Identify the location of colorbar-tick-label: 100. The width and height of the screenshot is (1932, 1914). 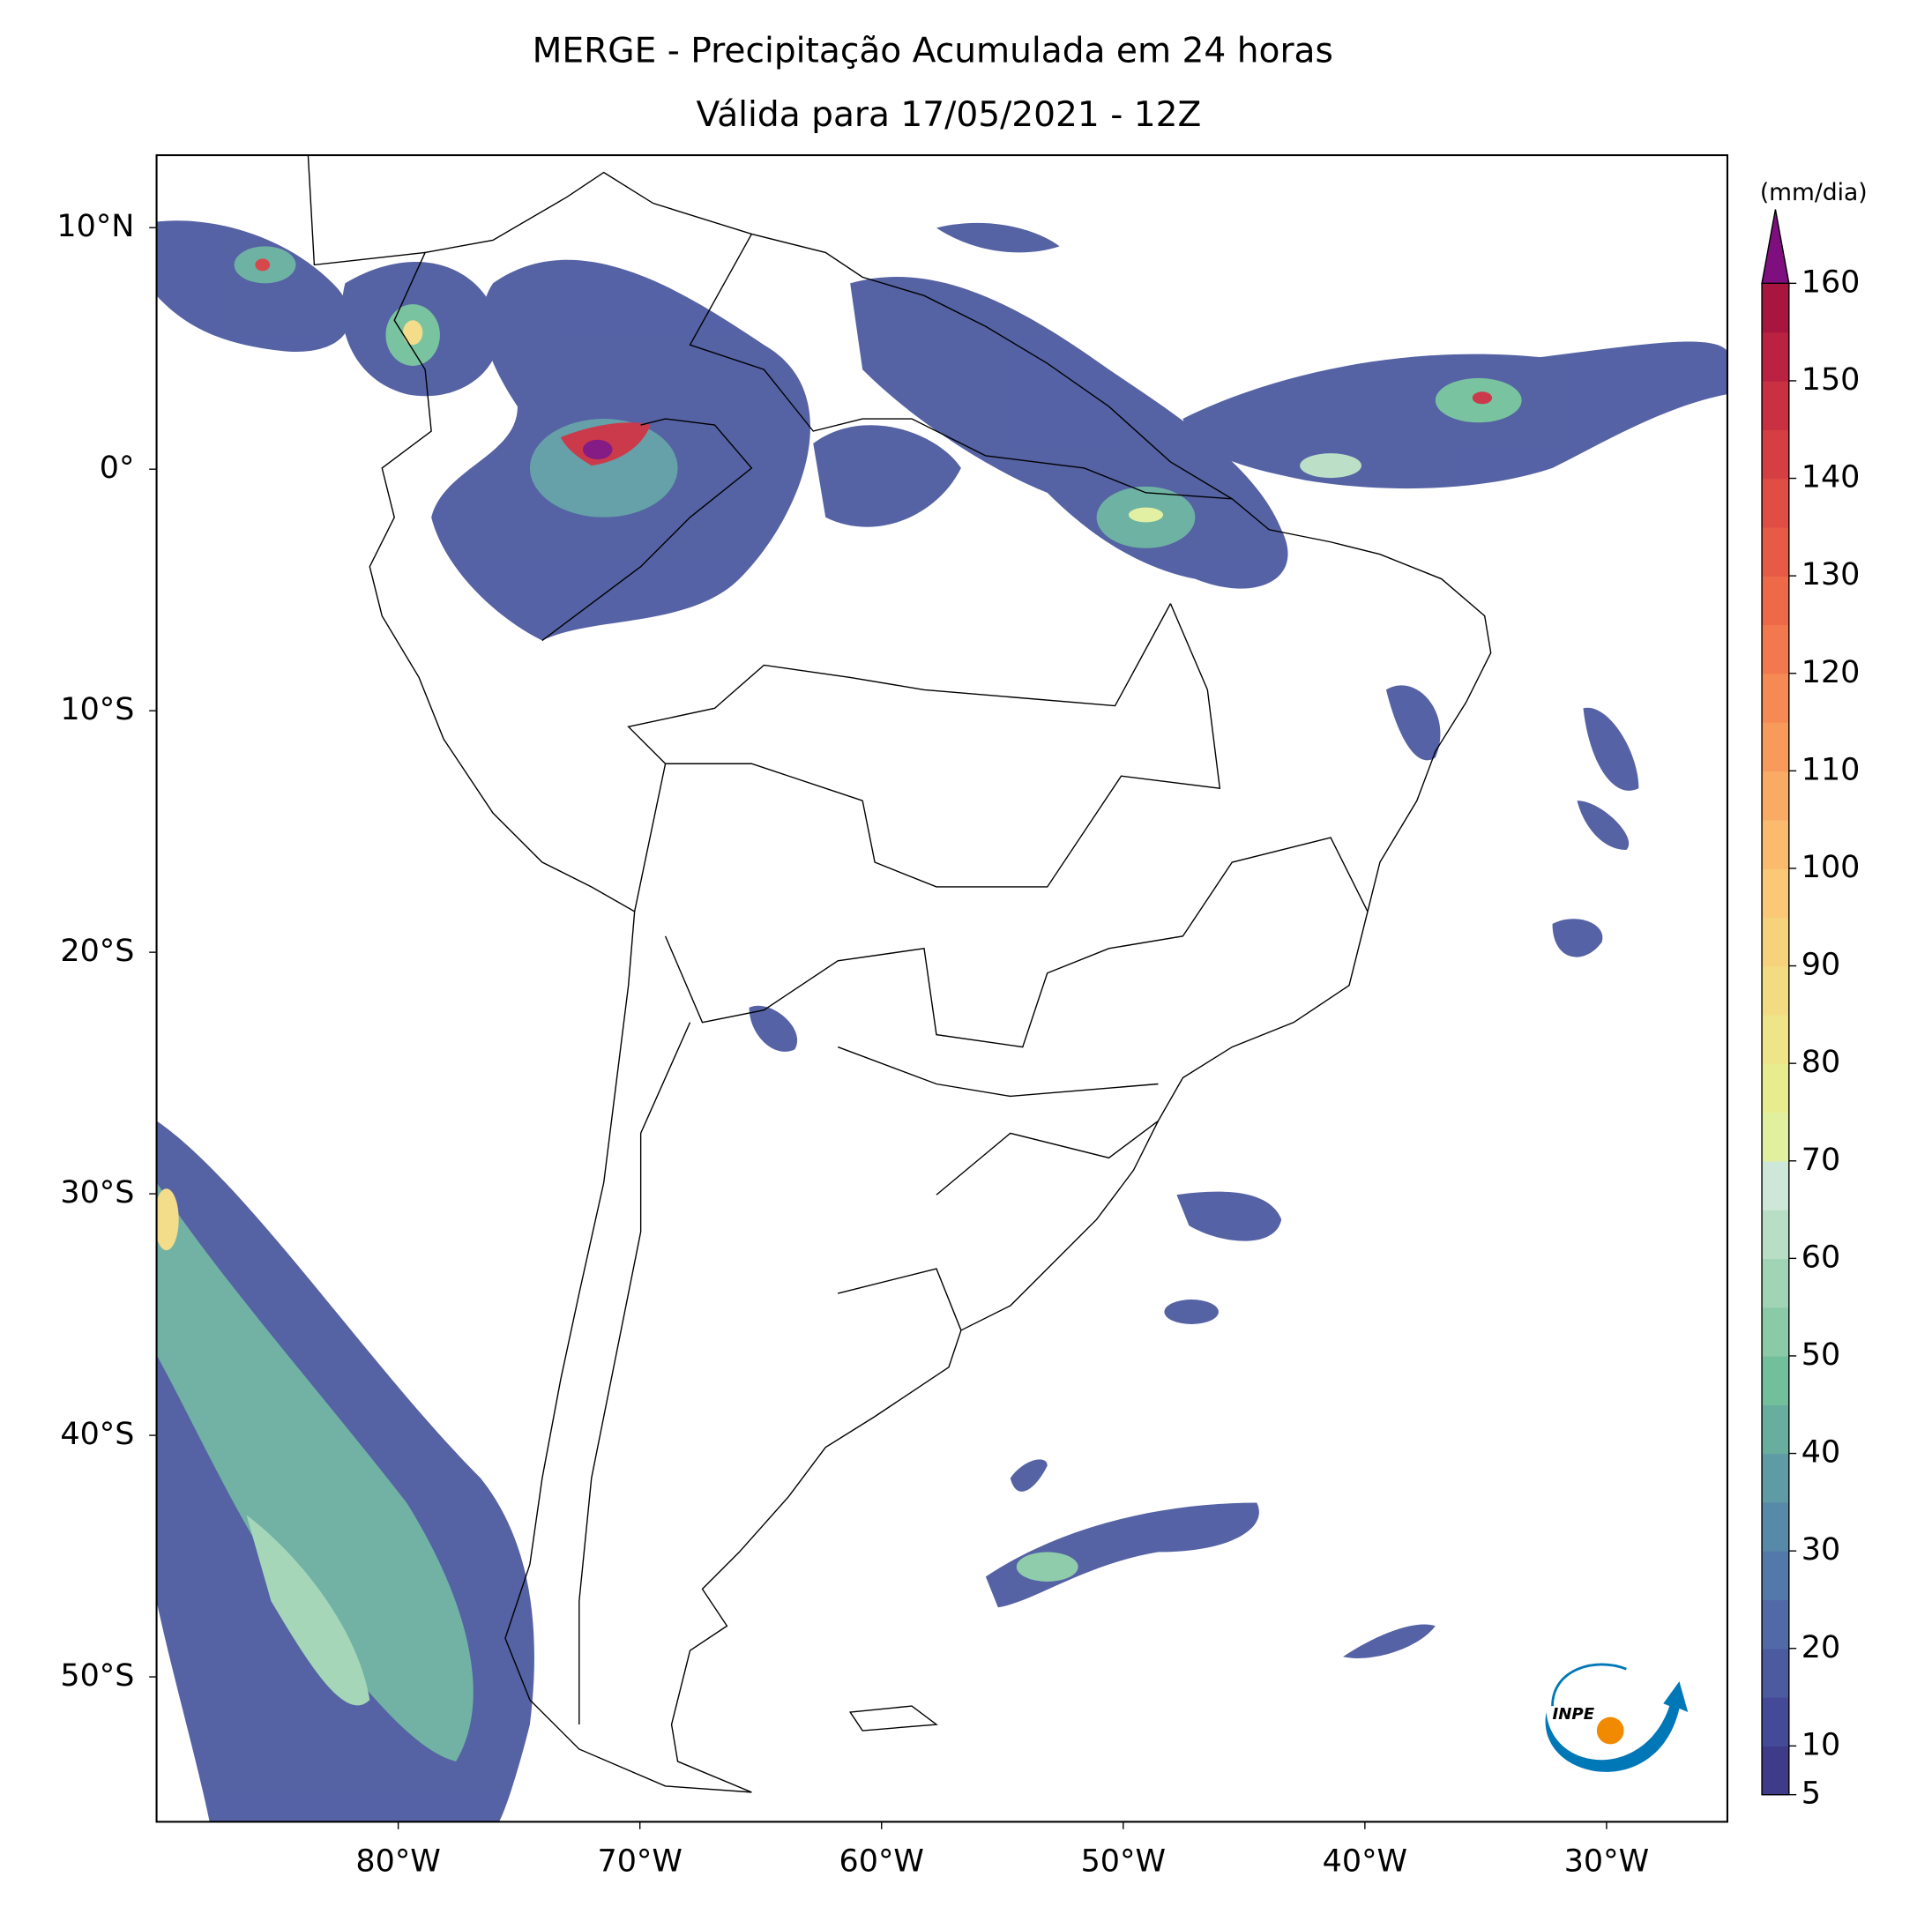
(1831, 867).